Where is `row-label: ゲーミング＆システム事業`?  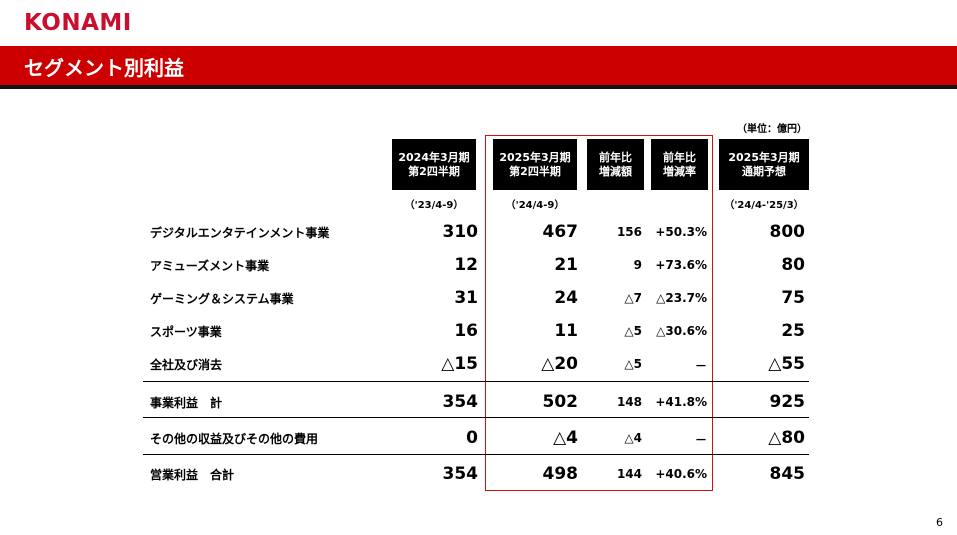
row-label: ゲーミング＆システム事業 is located at coordinates (222, 299).